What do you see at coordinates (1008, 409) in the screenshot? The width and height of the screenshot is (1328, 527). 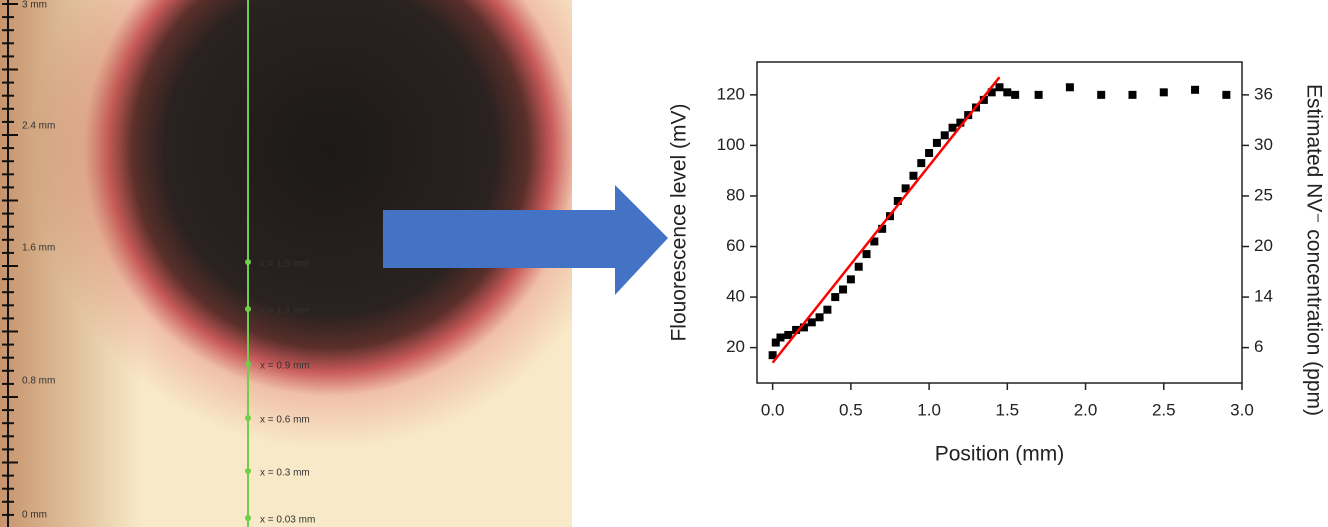 I see `x-tick-label: 1.5` at bounding box center [1008, 409].